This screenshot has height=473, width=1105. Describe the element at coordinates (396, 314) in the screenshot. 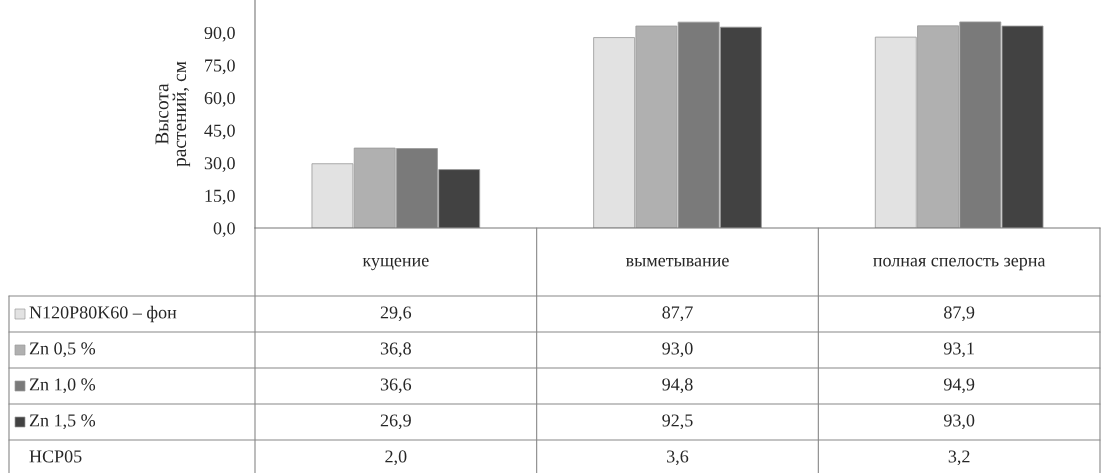

I see `data-label: 29,6` at that location.